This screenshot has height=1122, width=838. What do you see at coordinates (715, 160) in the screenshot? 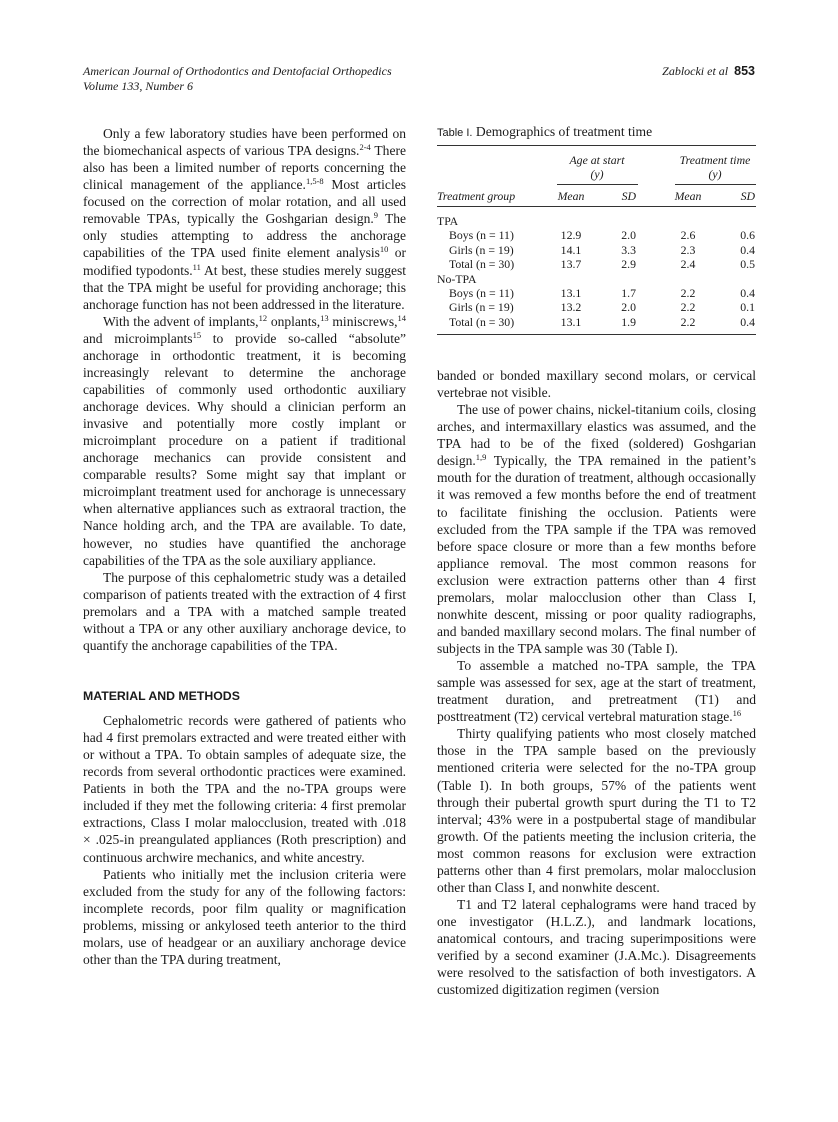
I see `column-group-header: Treatment time` at bounding box center [715, 160].